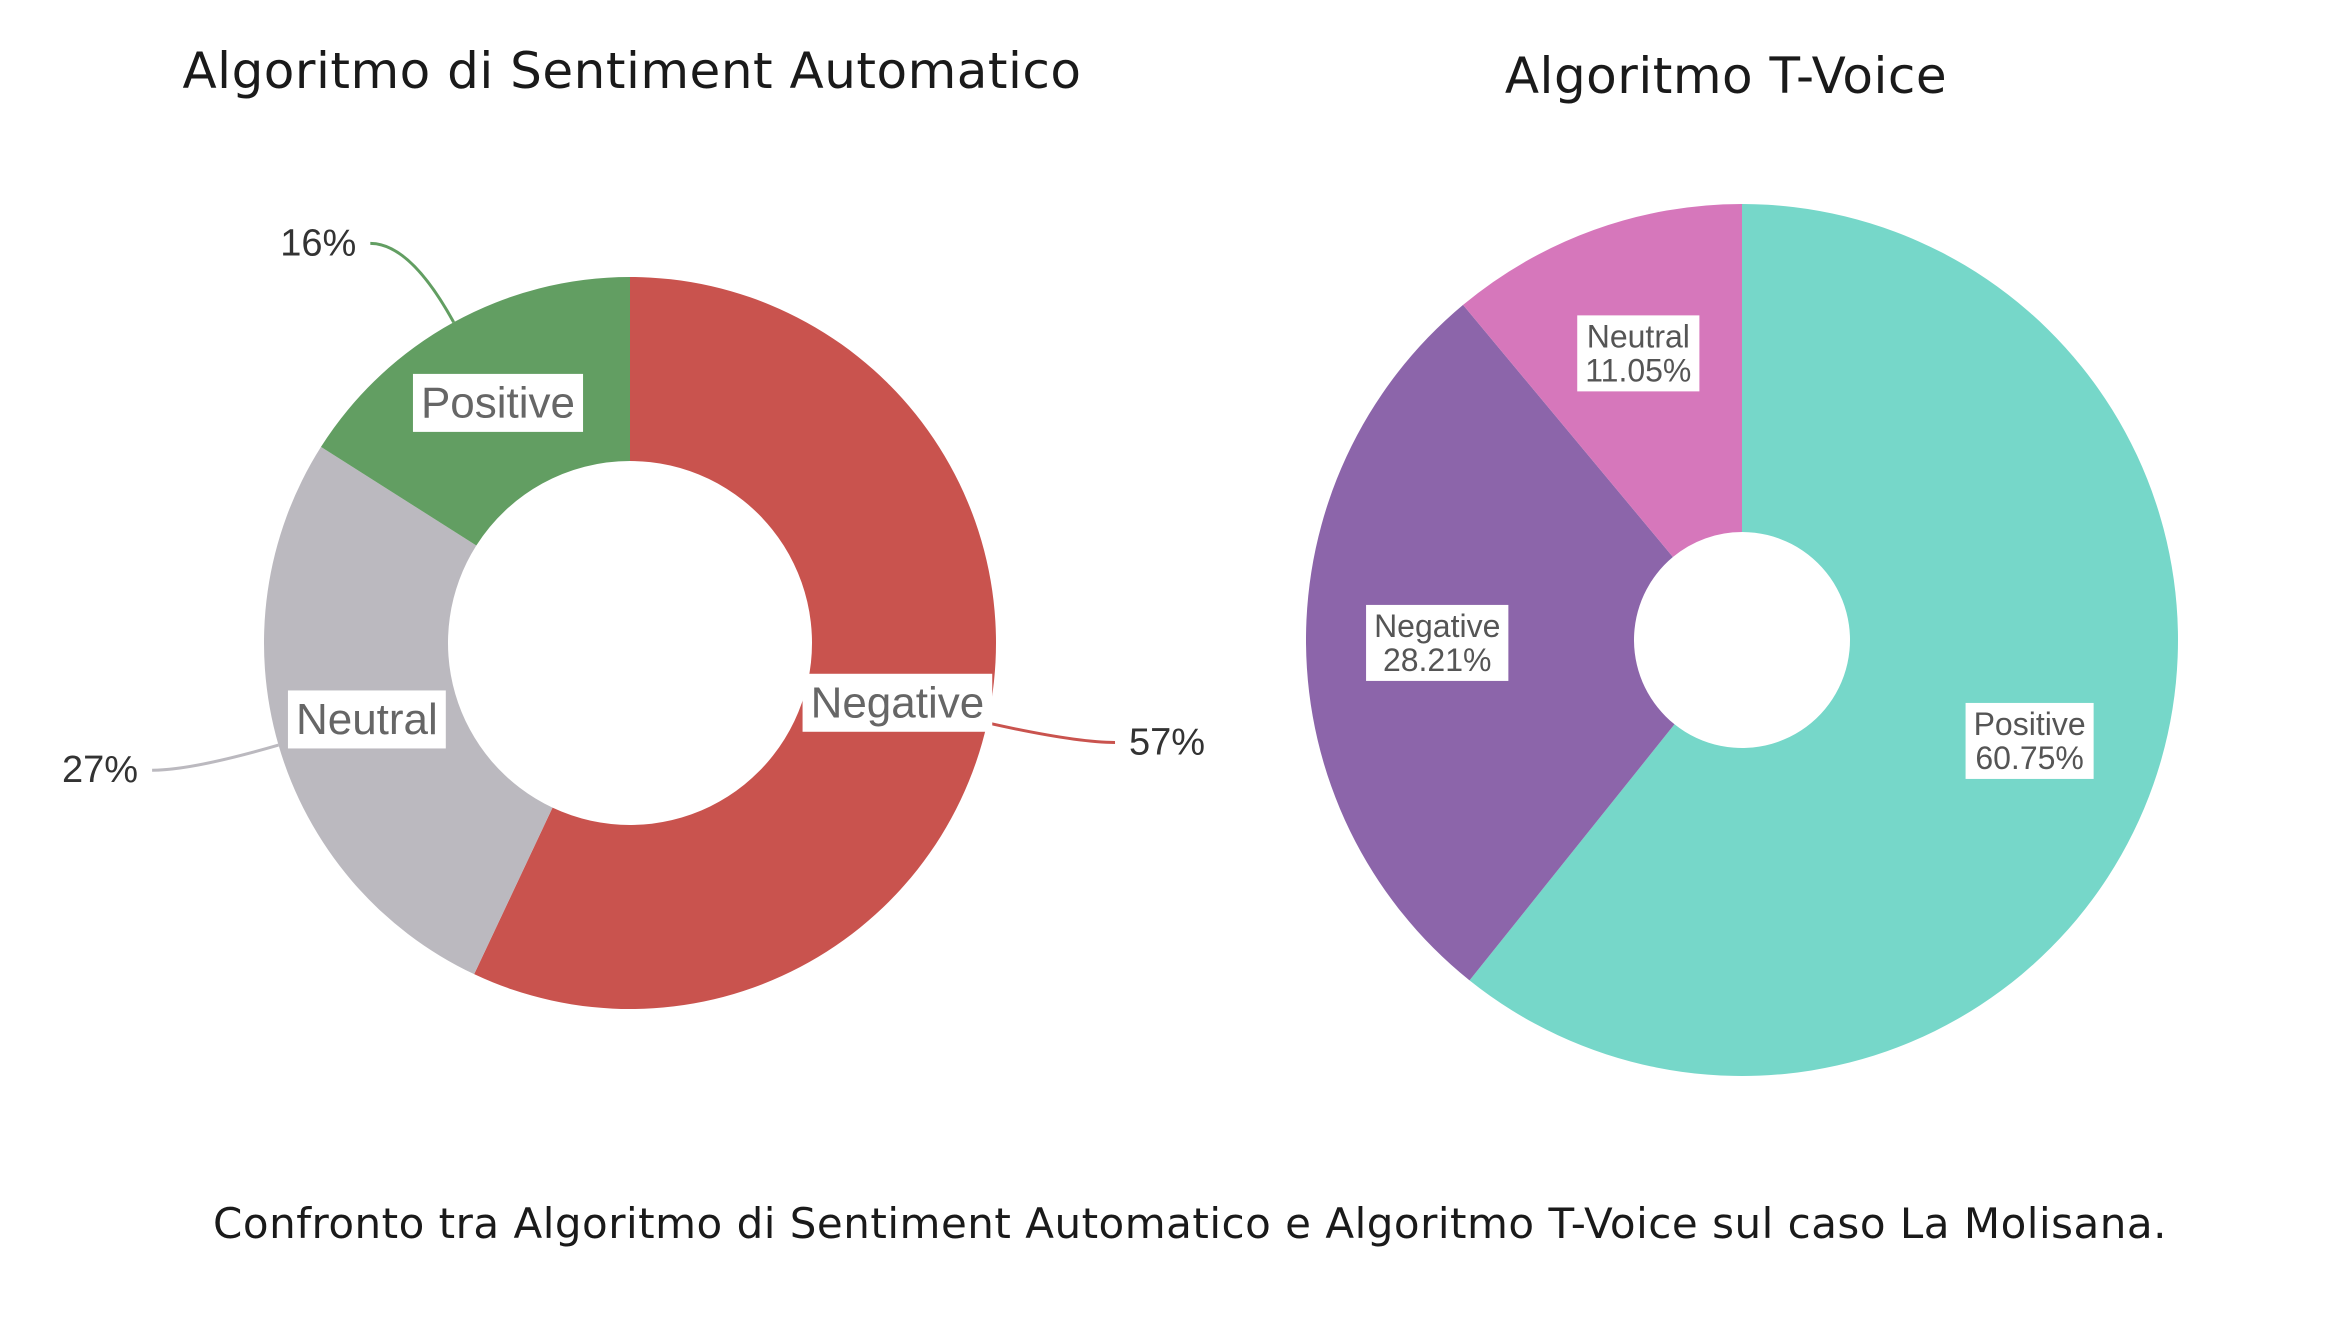 This screenshot has width=2334, height=1338. Describe the element at coordinates (412, 282) in the screenshot. I see `leader-line-positive` at that location.